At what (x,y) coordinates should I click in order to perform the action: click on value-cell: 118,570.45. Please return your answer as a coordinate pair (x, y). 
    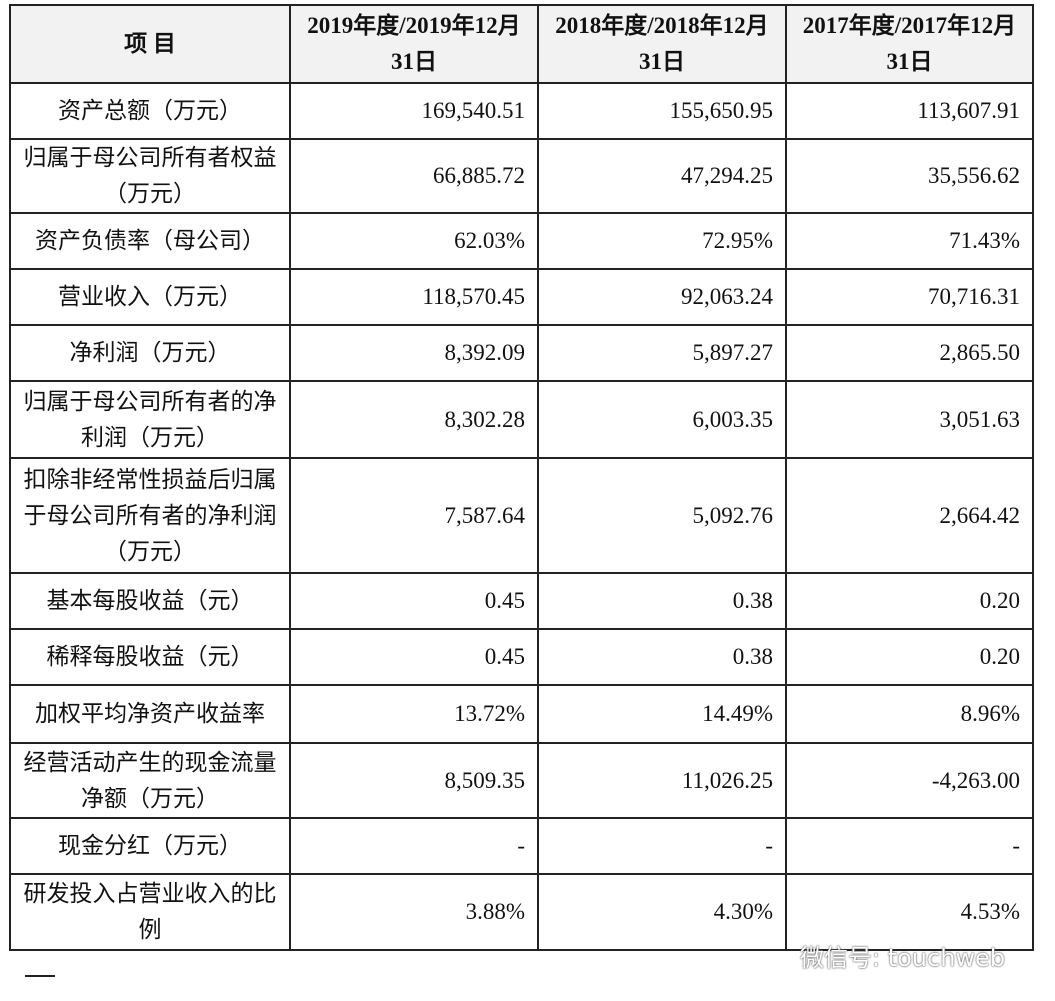
    Looking at the image, I should click on (414, 297).